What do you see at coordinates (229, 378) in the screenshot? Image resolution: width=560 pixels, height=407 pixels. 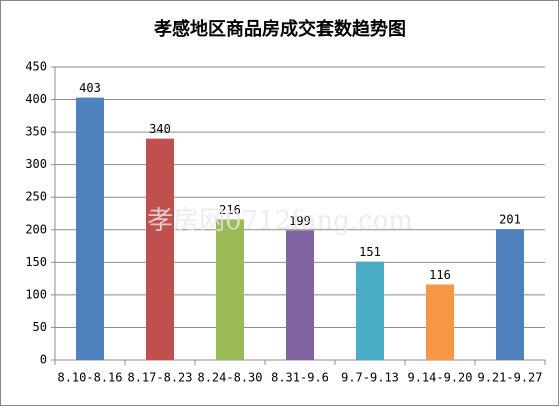 I see `x-tick-label: 8.24-8.30` at bounding box center [229, 378].